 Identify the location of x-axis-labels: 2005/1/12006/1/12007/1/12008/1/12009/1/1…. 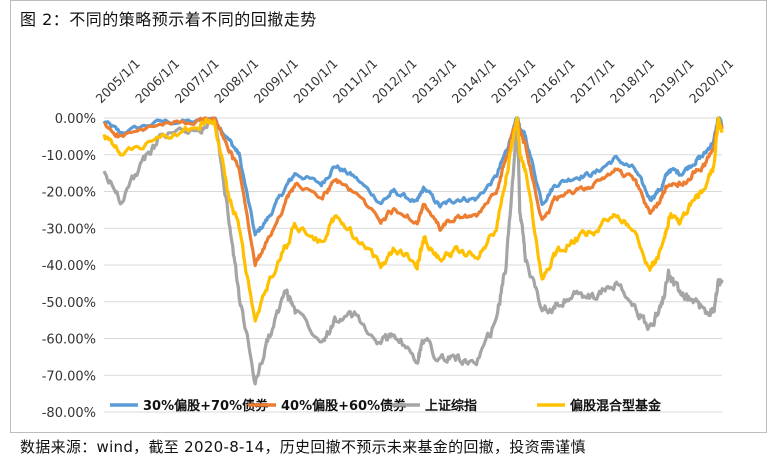
(415, 81).